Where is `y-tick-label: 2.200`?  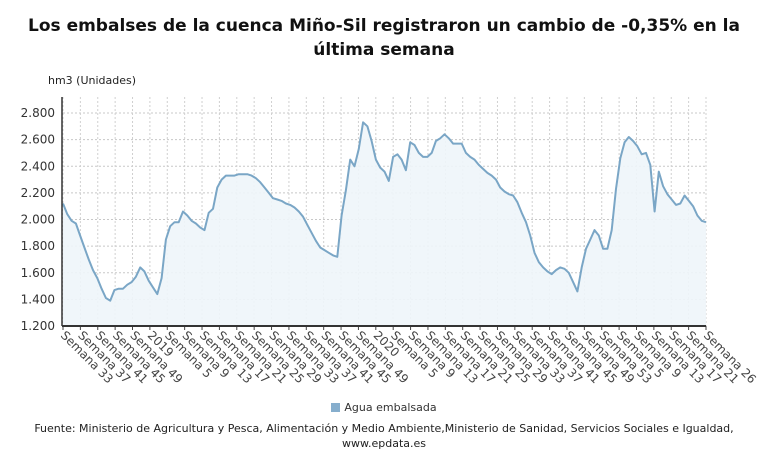 y-tick-label: 2.200 is located at coordinates (38, 193).